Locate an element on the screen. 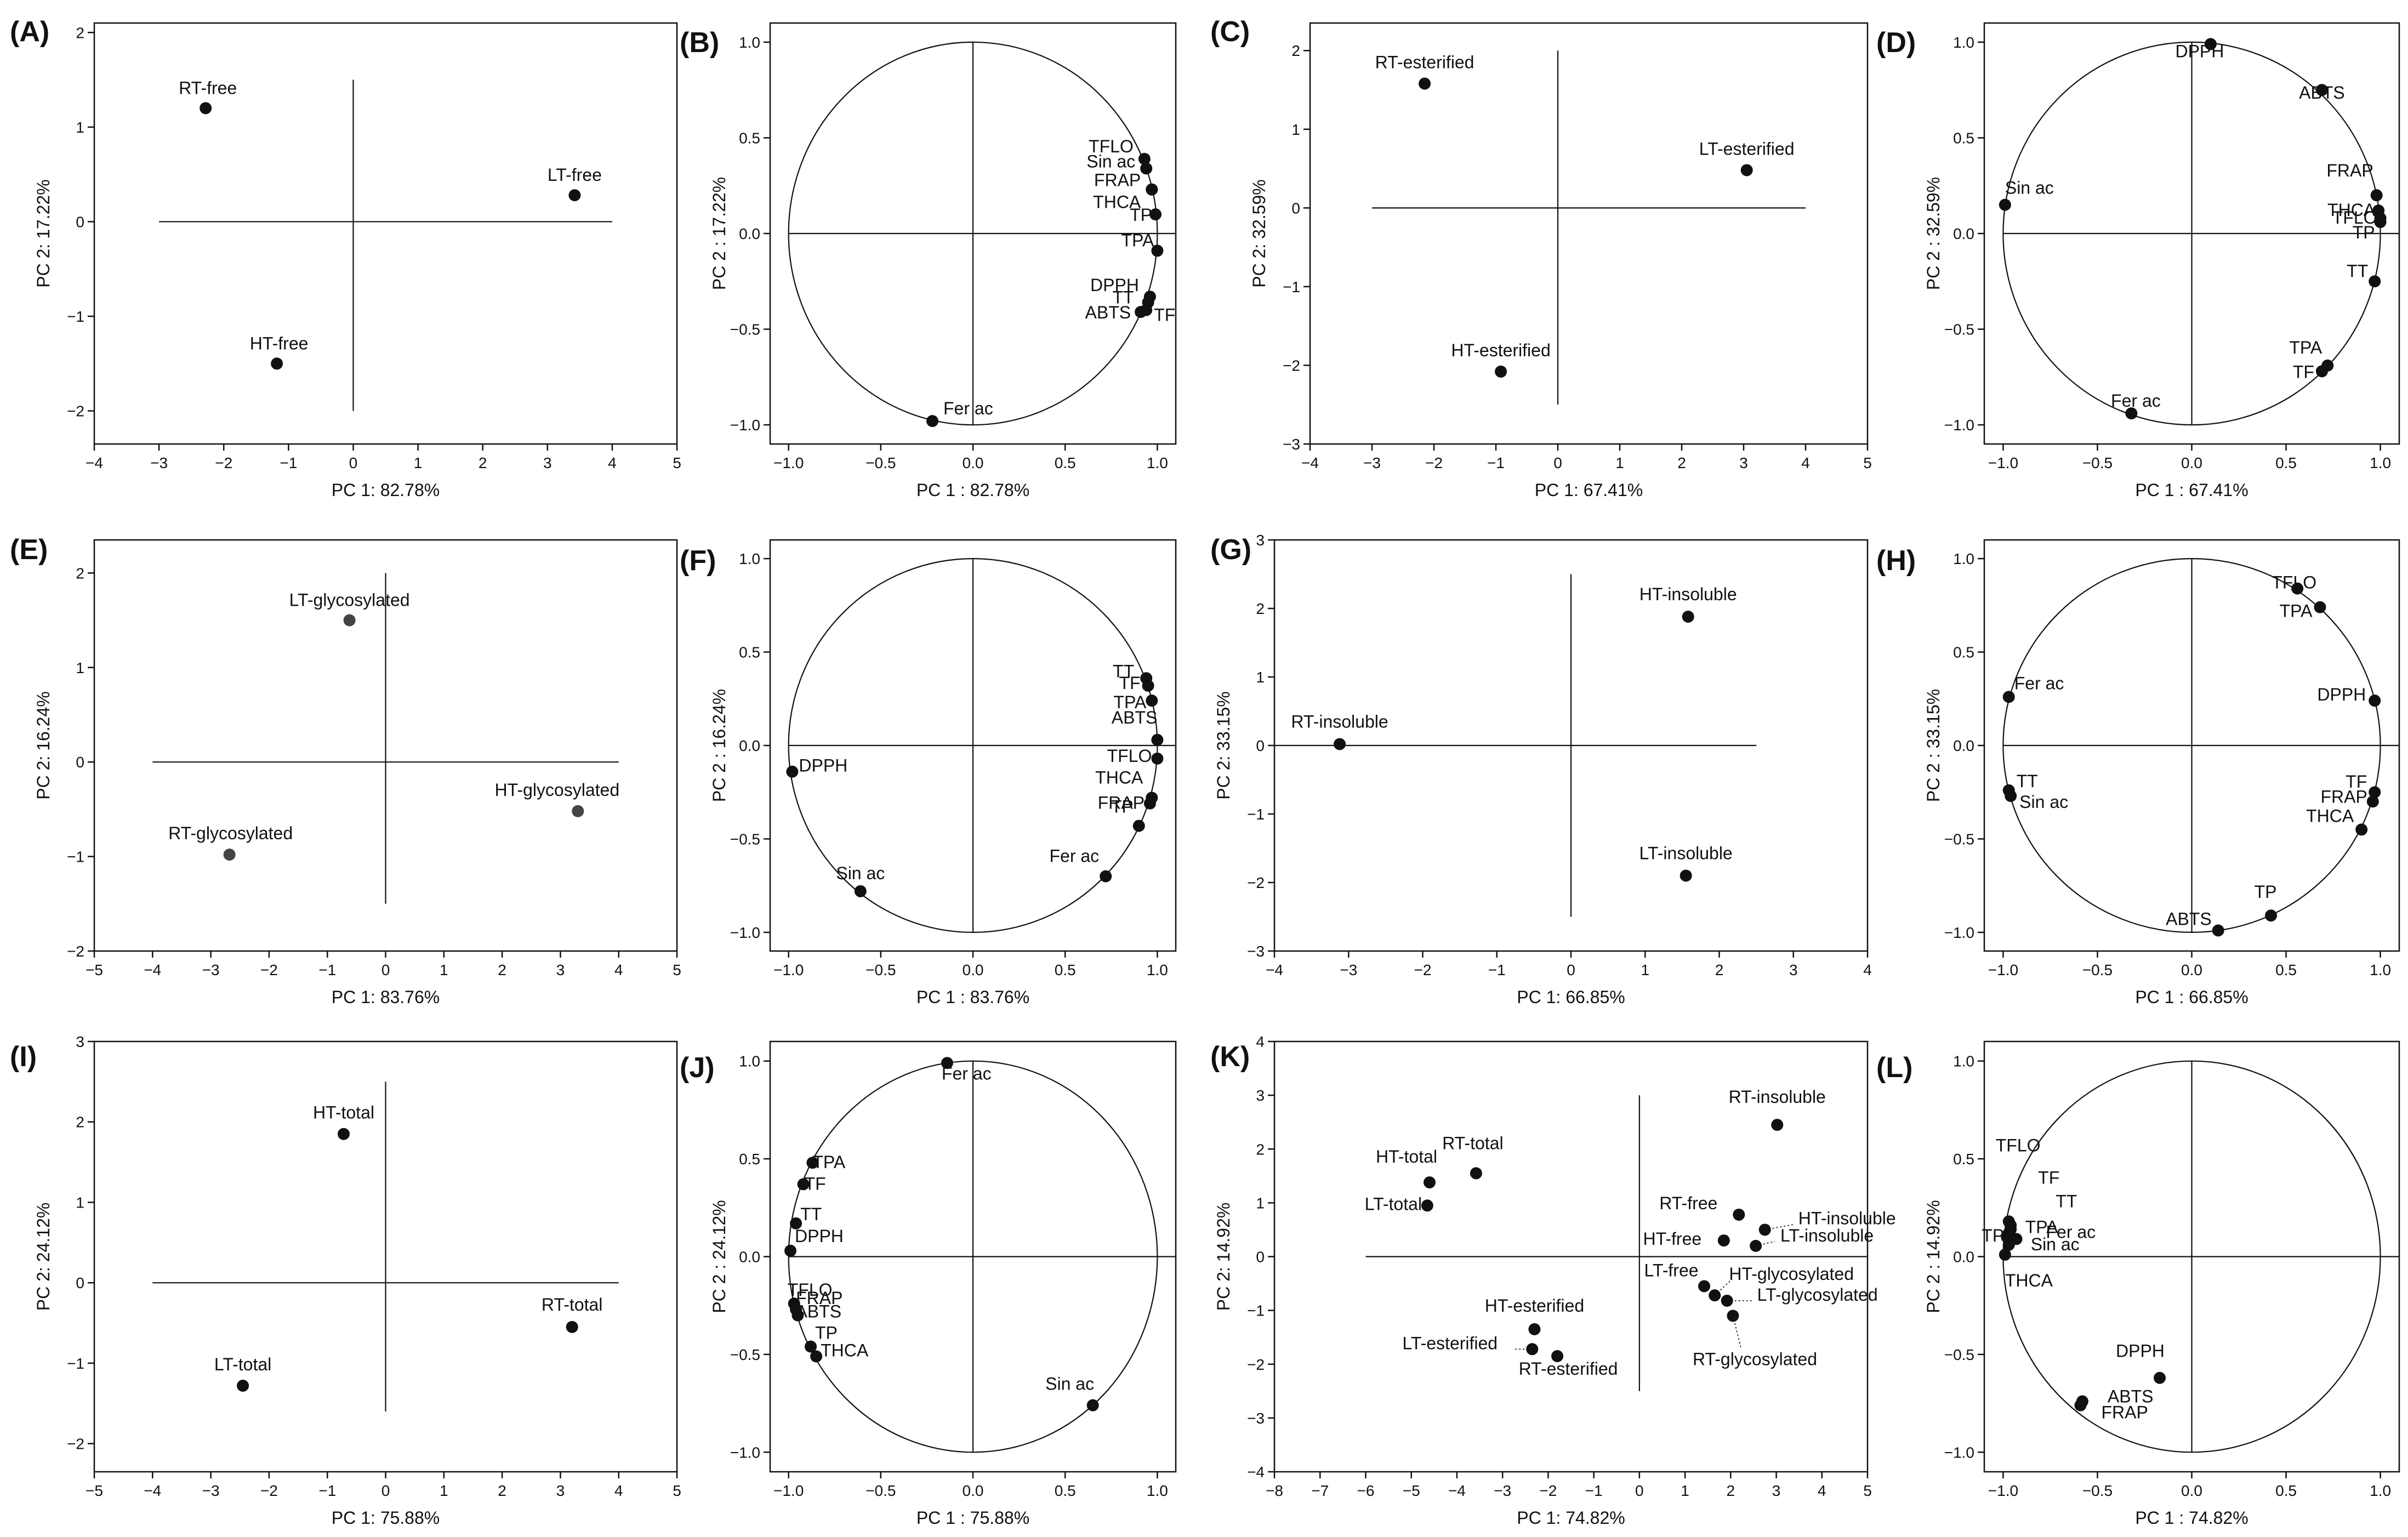 This screenshot has width=2408, height=1537. point-lt-total is located at coordinates (1427, 1205).